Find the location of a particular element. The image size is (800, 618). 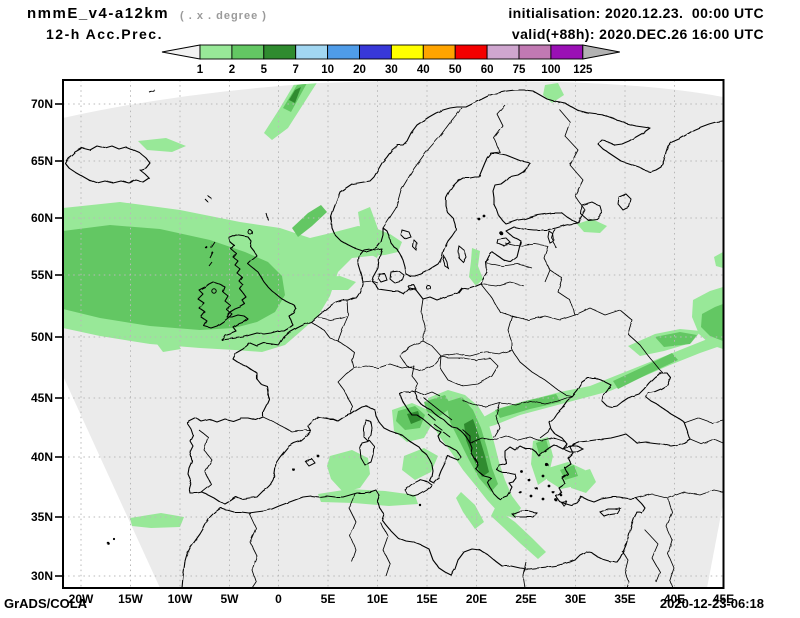

product-title: 12-h Acc.Prec. is located at coordinates (104, 34).